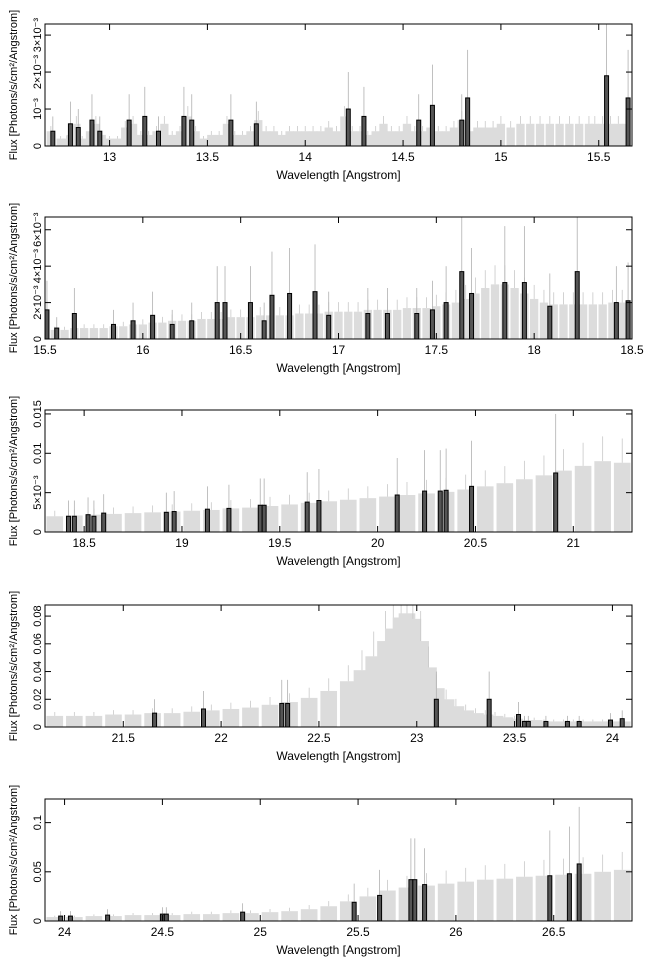  What do you see at coordinates (38, 453) in the screenshot?
I see `y-tick-label: 0.01` at bounding box center [38, 453].